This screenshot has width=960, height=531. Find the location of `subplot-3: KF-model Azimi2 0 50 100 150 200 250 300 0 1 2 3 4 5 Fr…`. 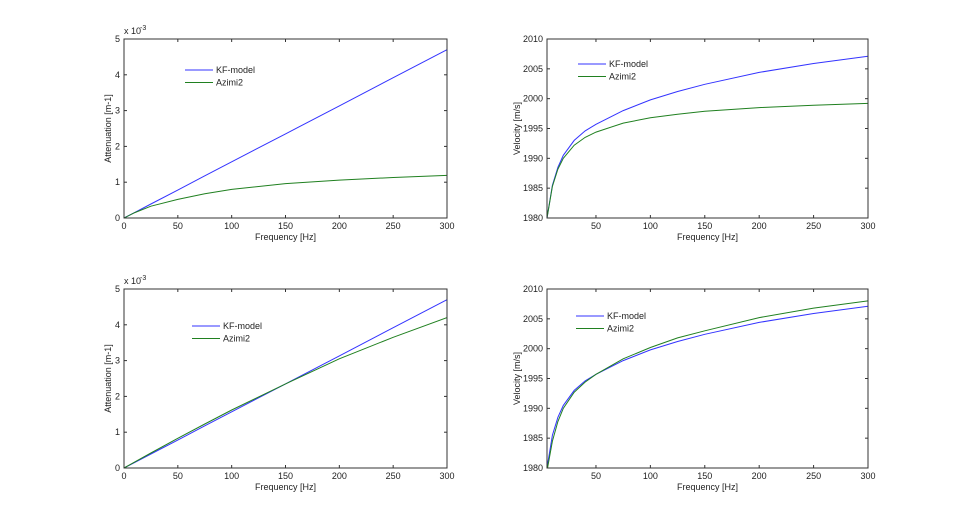

subplot-3: KF-model Azimi2 0 50 100 150 200 250 300 0 1 2 3 4 5 Fr… is located at coordinates (279, 383).